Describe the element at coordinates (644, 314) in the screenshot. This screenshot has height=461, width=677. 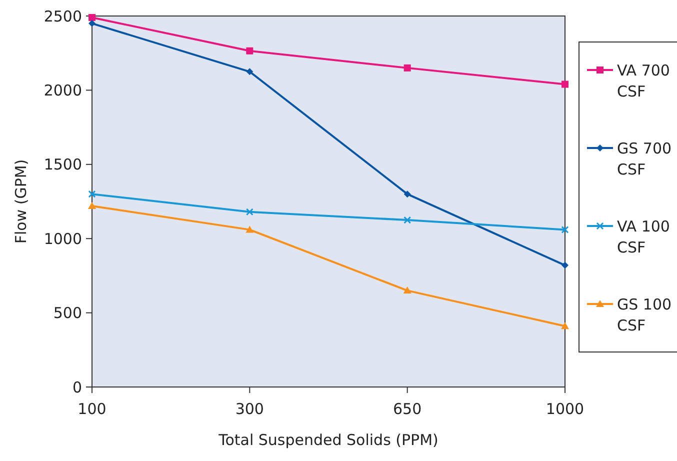
I see `legend-label: GS 100 CSF` at that location.